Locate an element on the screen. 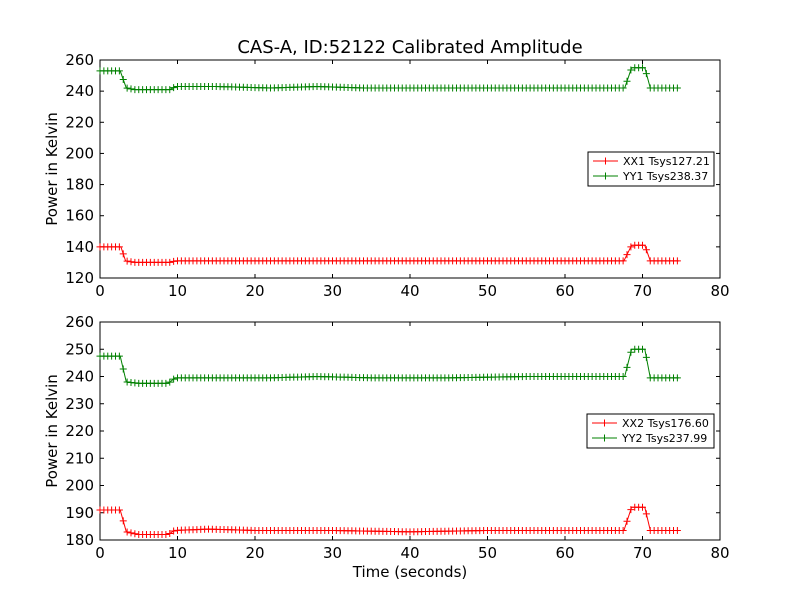 The width and height of the screenshot is (800, 600). legend-entry: YY2 Tsys237.99 is located at coordinates (664, 438).